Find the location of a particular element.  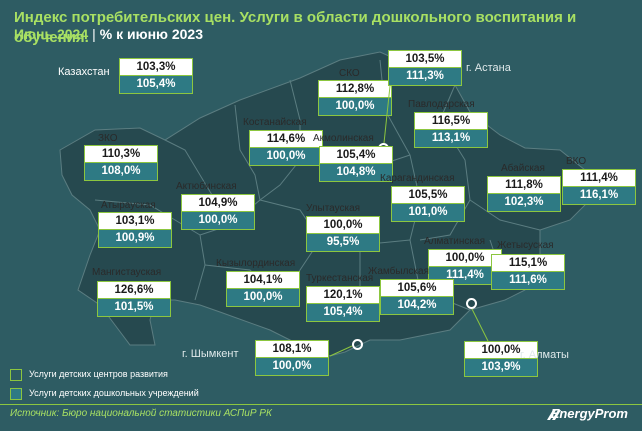

legend-label-preschool: Услуги детских дошкольных учреждений is located at coordinates (114, 393).